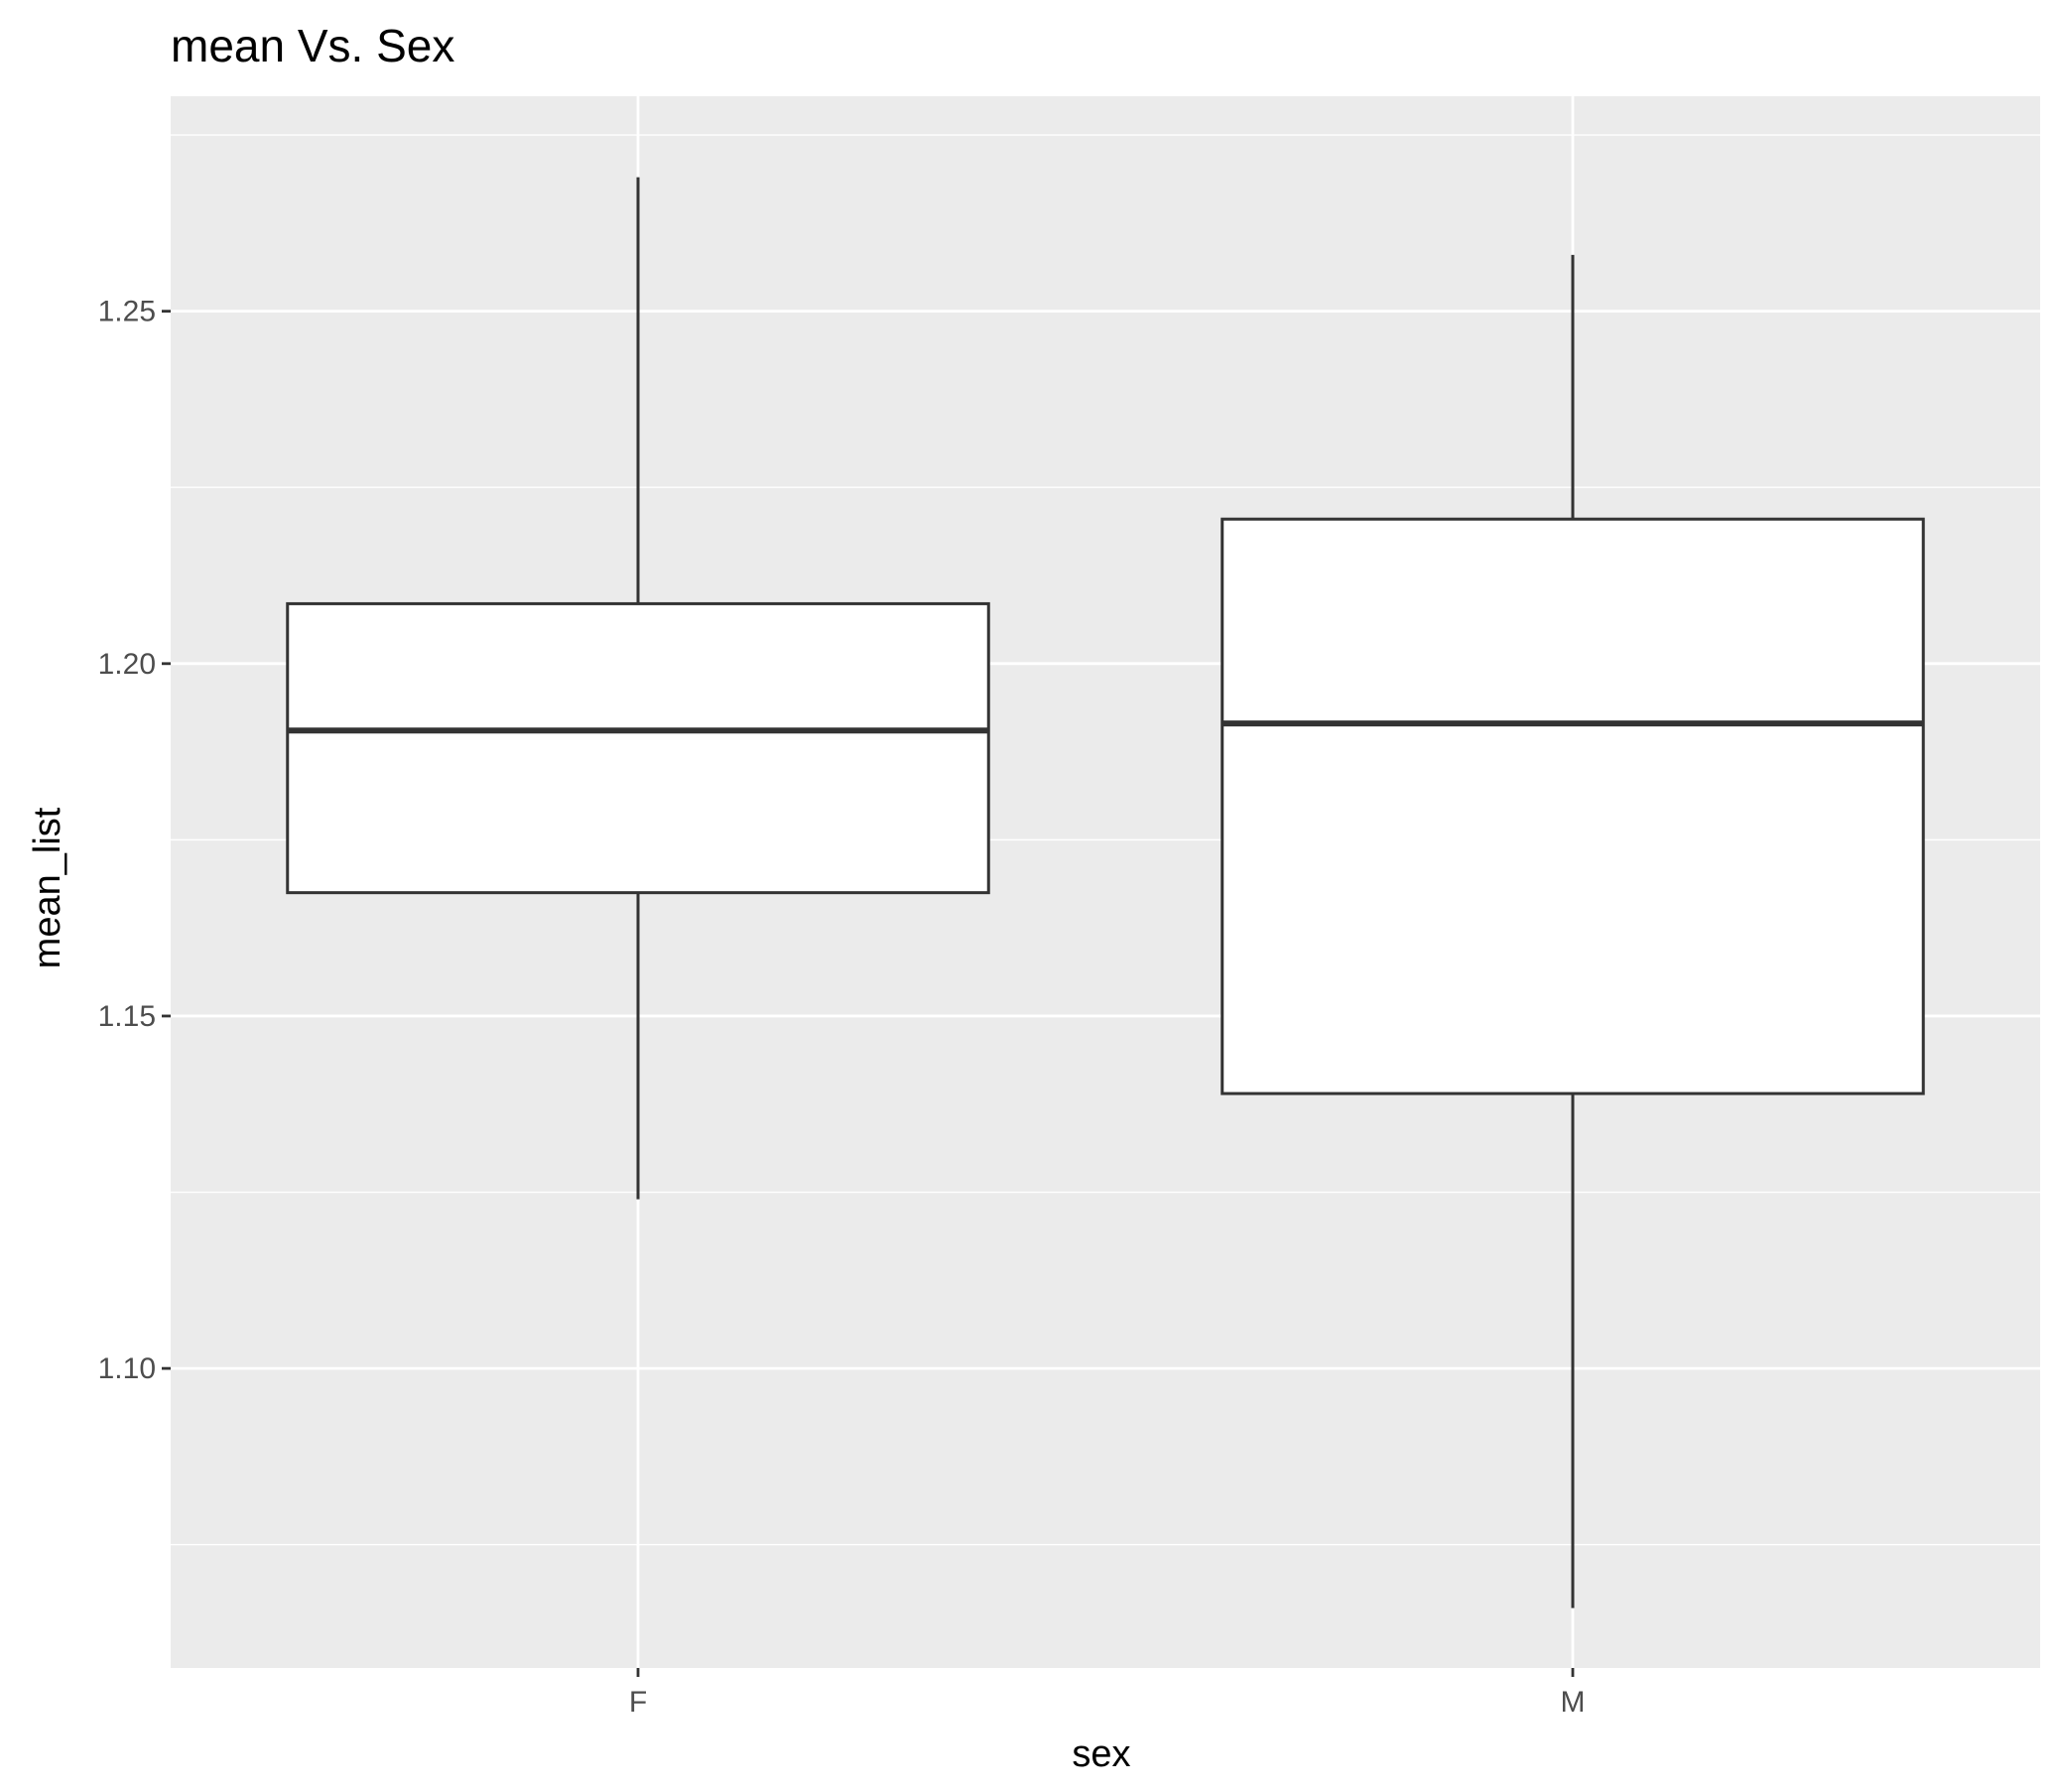 This screenshot has height=1792, width=2055. What do you see at coordinates (638, 1702) in the screenshot?
I see `x-tick-label: F` at bounding box center [638, 1702].